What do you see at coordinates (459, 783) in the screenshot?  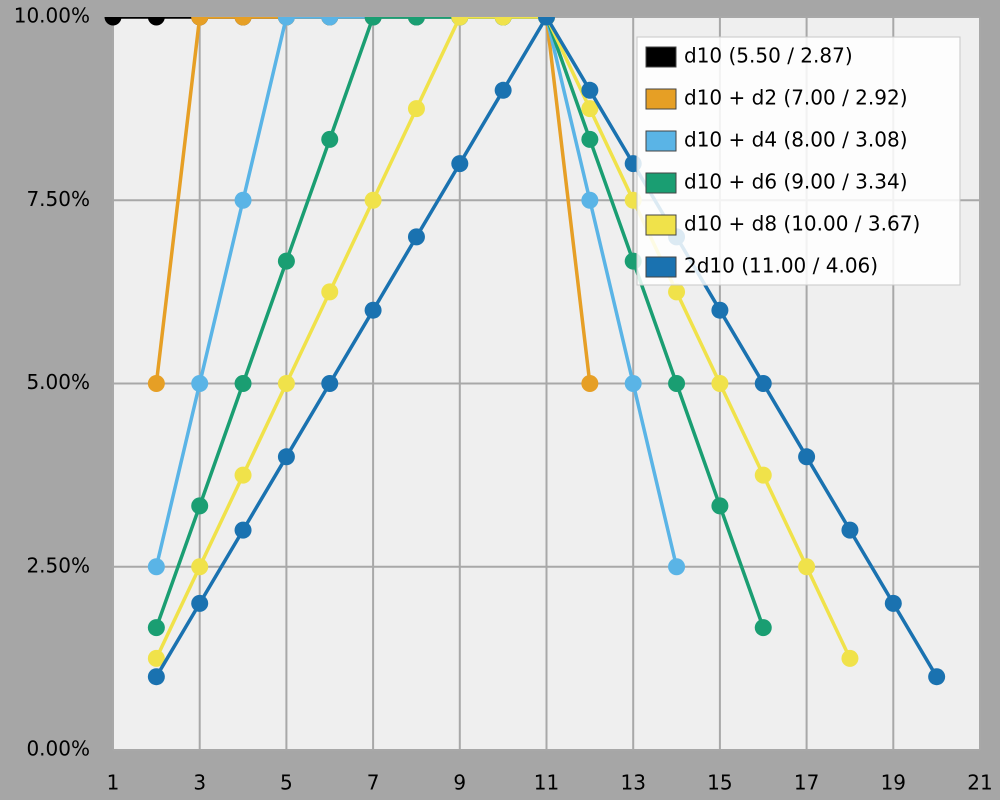 I see `x-tick-label: 9` at bounding box center [459, 783].